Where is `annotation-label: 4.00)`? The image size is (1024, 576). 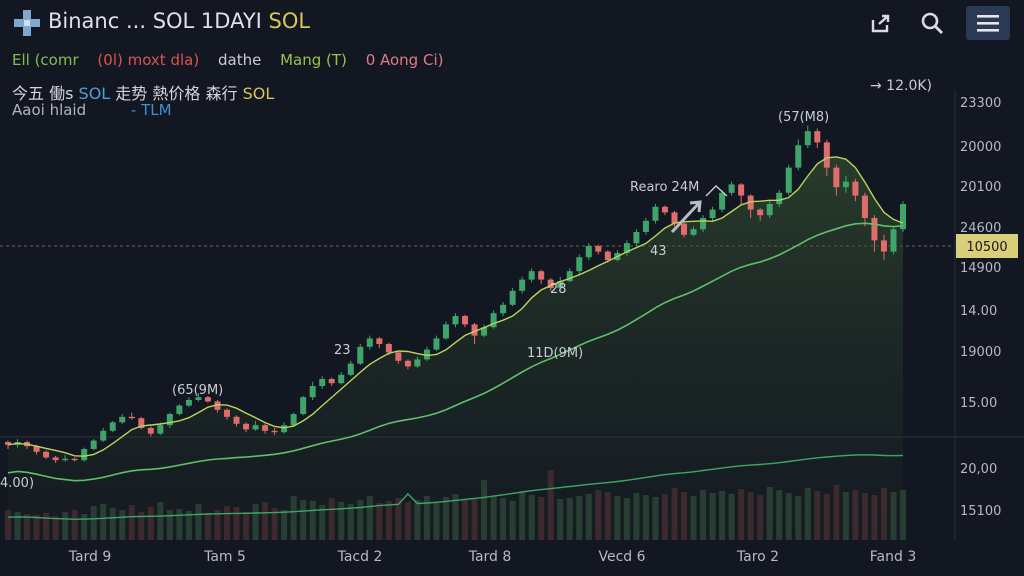 annotation-label: 4.00) is located at coordinates (17, 483).